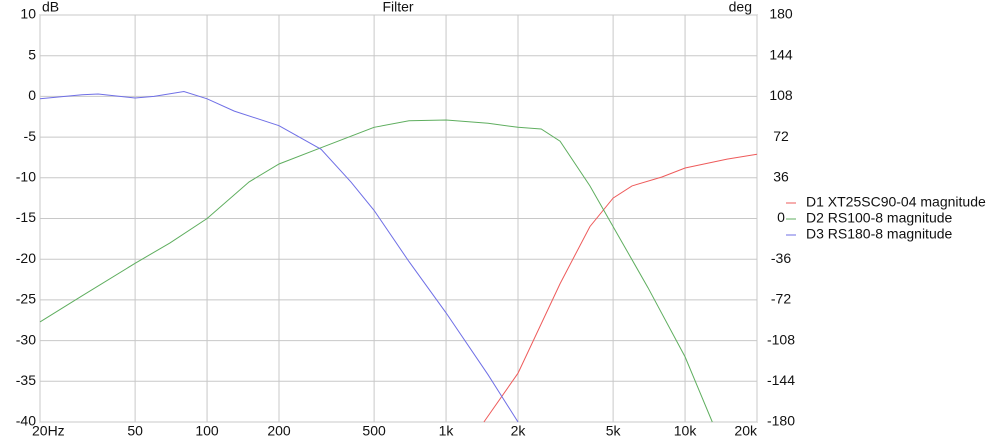  Describe the element at coordinates (50, 7) in the screenshot. I see `y-axis-label: dB` at that location.